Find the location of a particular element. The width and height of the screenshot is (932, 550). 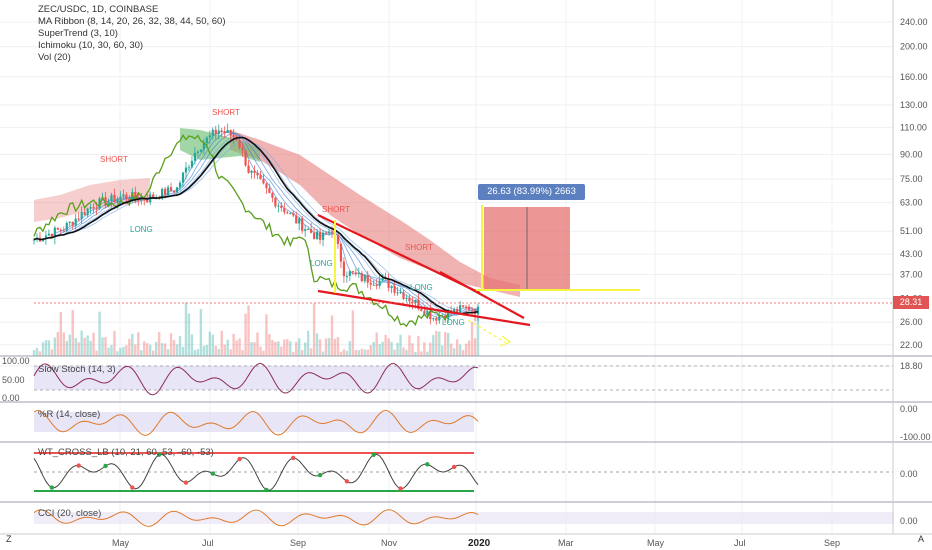

legend-ichimoku: Ichimoku (10, 30, 60, 30) is located at coordinates (91, 45).